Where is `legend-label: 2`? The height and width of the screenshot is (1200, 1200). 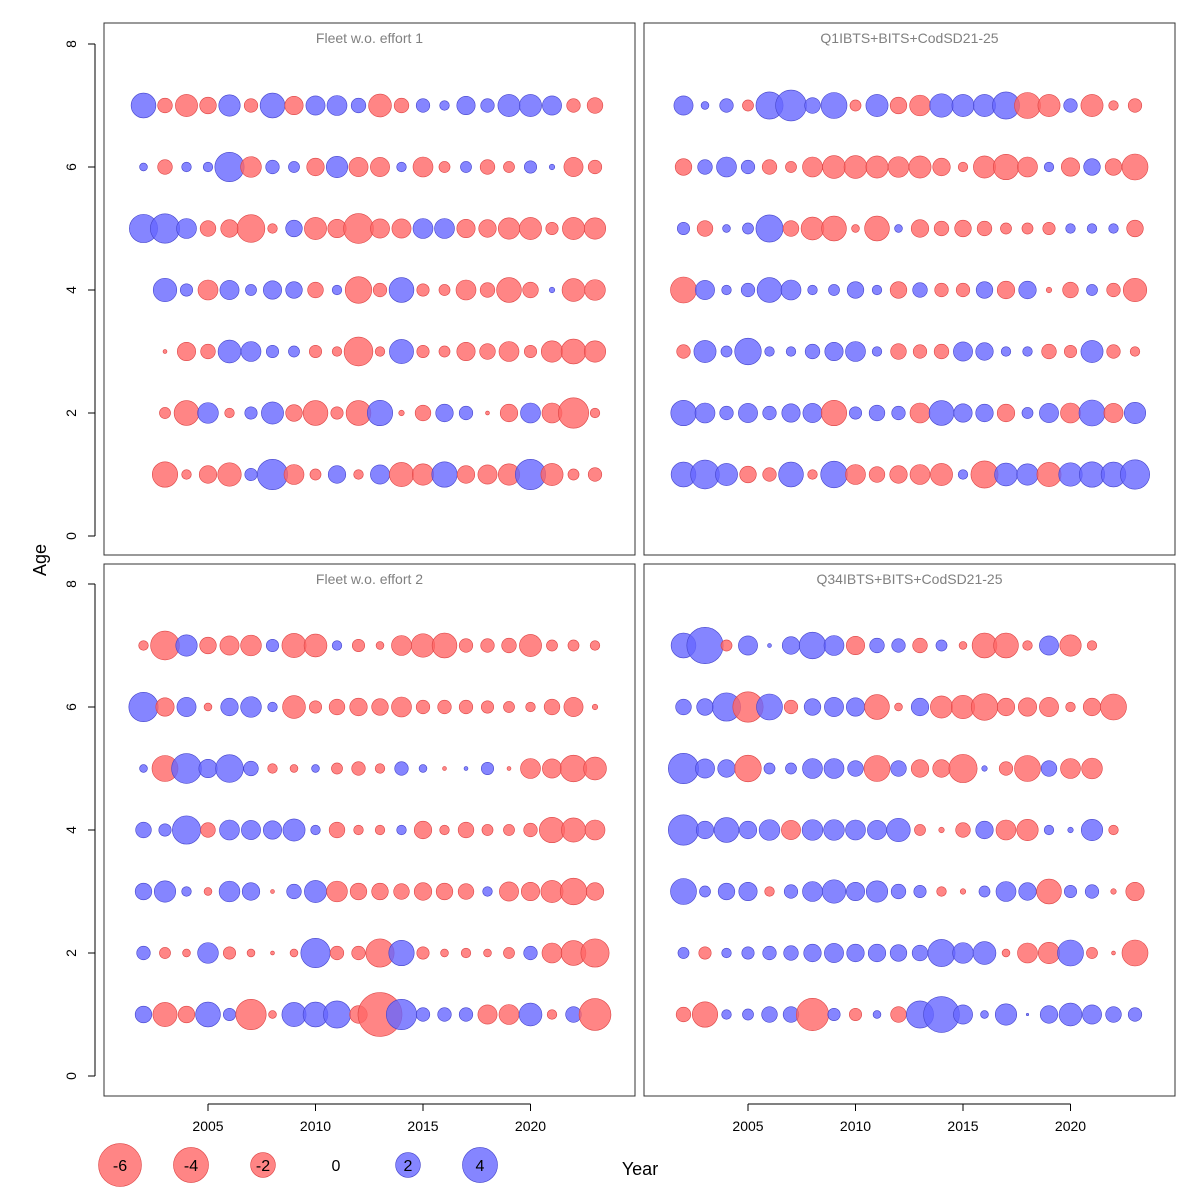 legend-label: 2 is located at coordinates (408, 1166).